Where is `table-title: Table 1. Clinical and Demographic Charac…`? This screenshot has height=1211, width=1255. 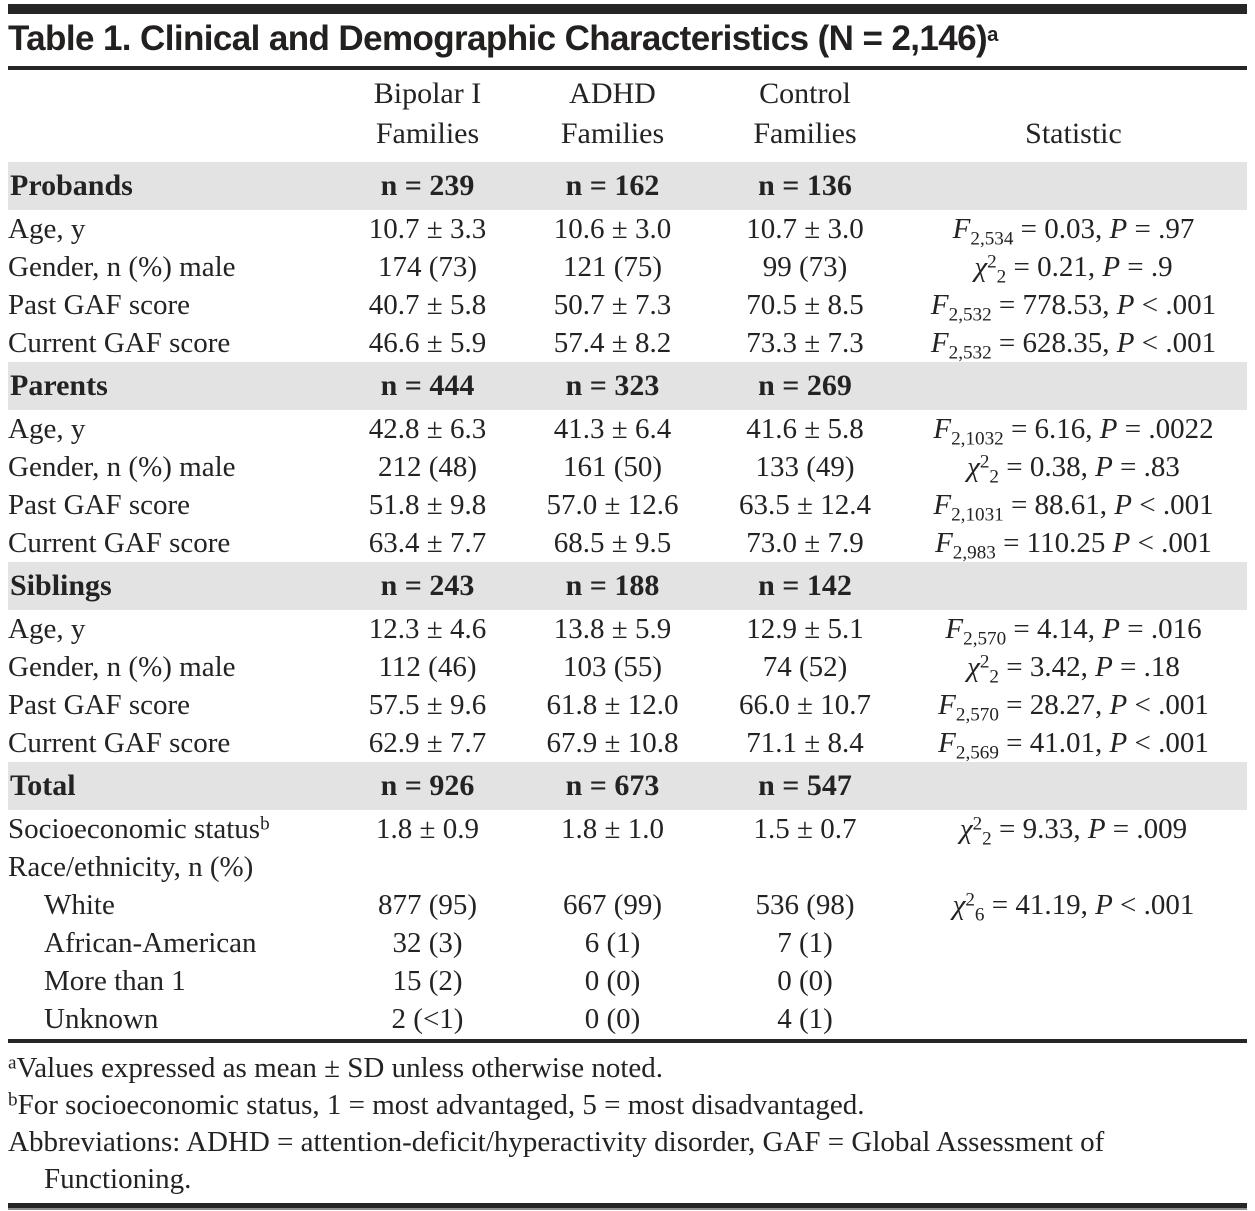 table-title: Table 1. Clinical and Demographic Charac… is located at coordinates (627, 42).